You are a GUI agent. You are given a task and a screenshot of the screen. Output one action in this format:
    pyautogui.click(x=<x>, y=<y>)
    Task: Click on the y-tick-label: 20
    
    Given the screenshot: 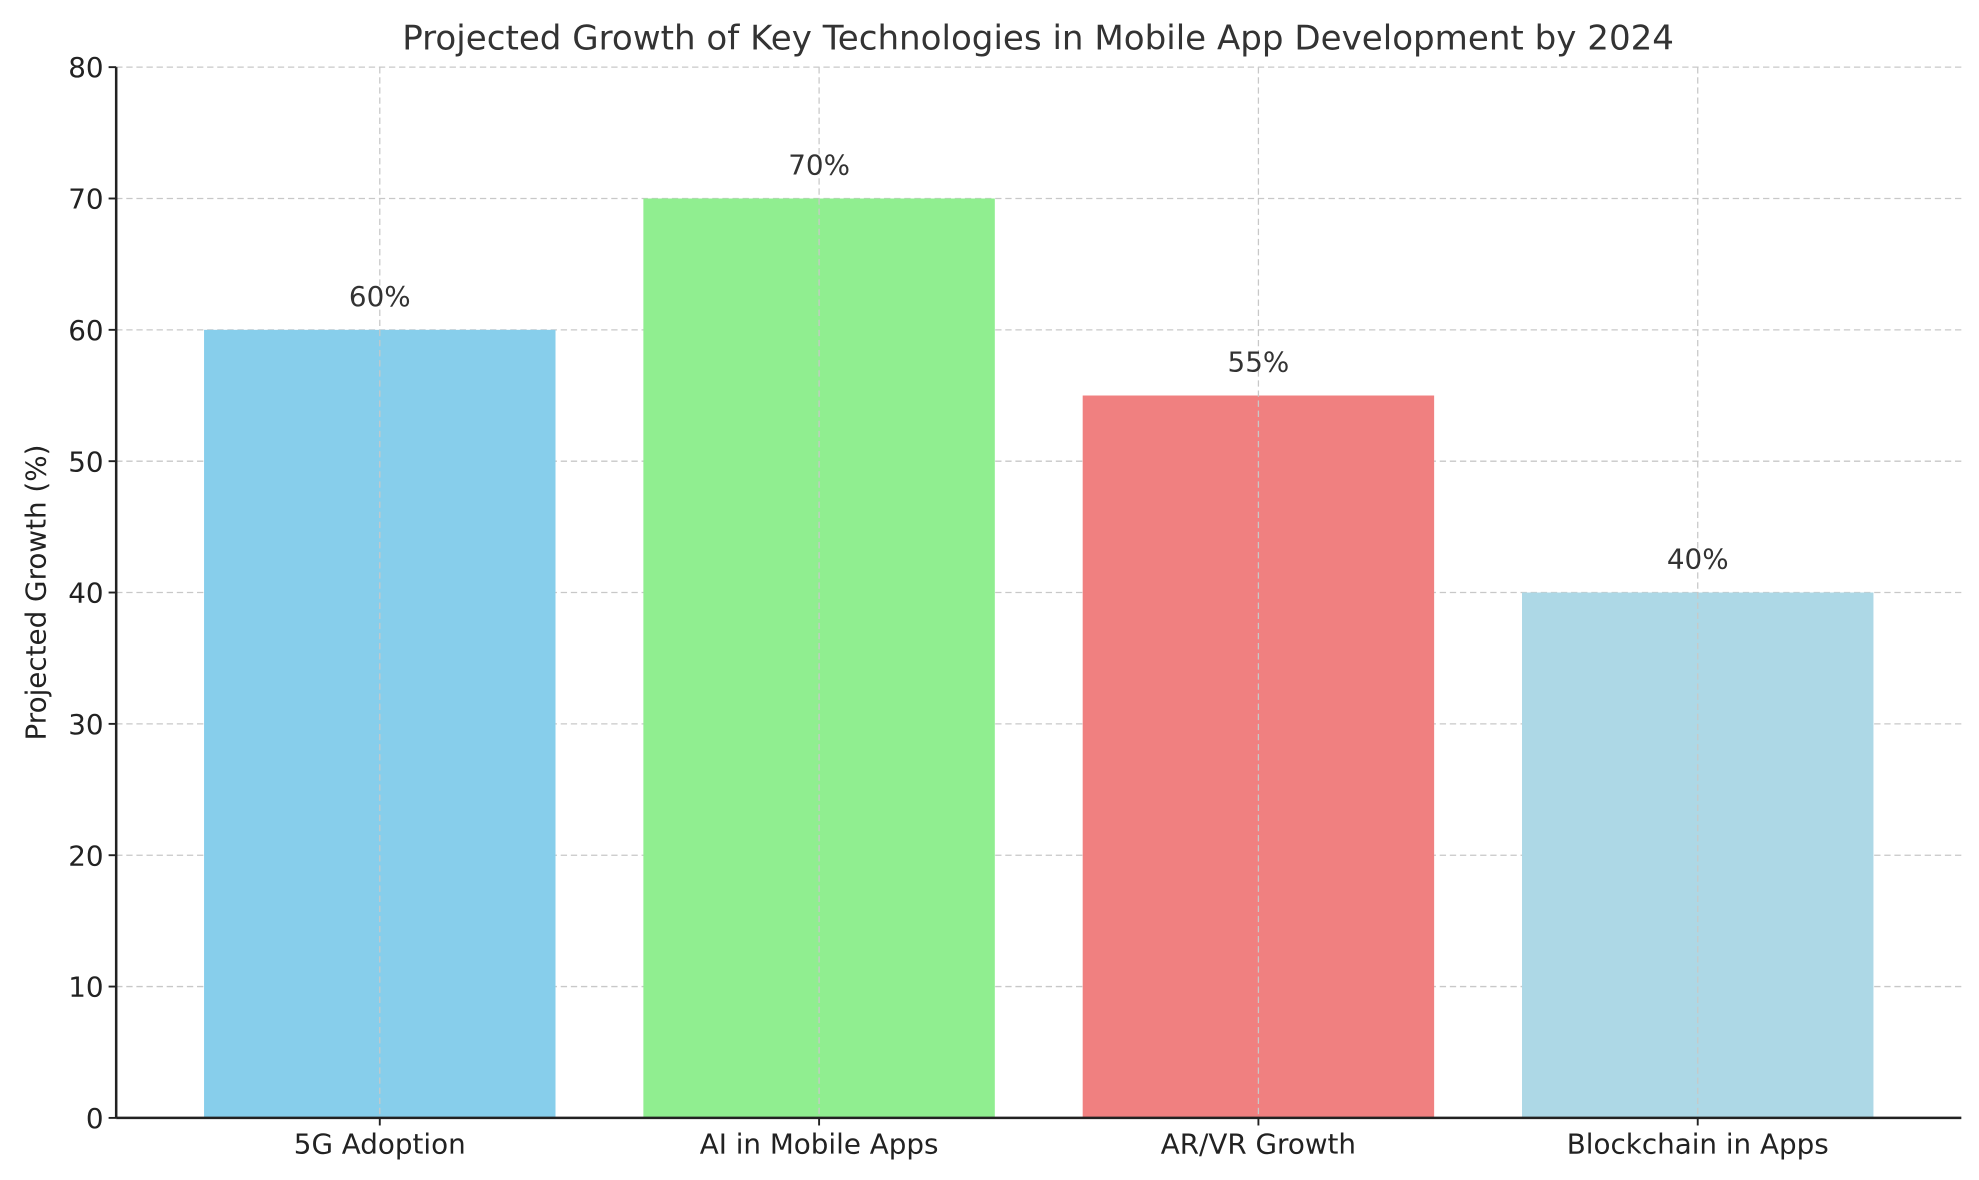 What is the action you would take?
    pyautogui.click(x=85, y=855)
    